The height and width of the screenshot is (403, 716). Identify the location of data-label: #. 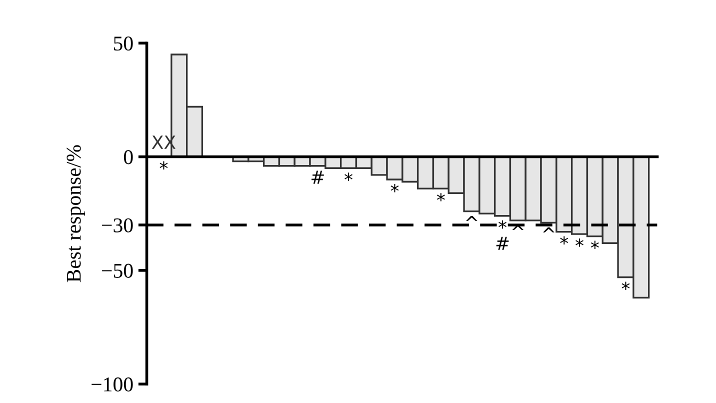
(318, 177).